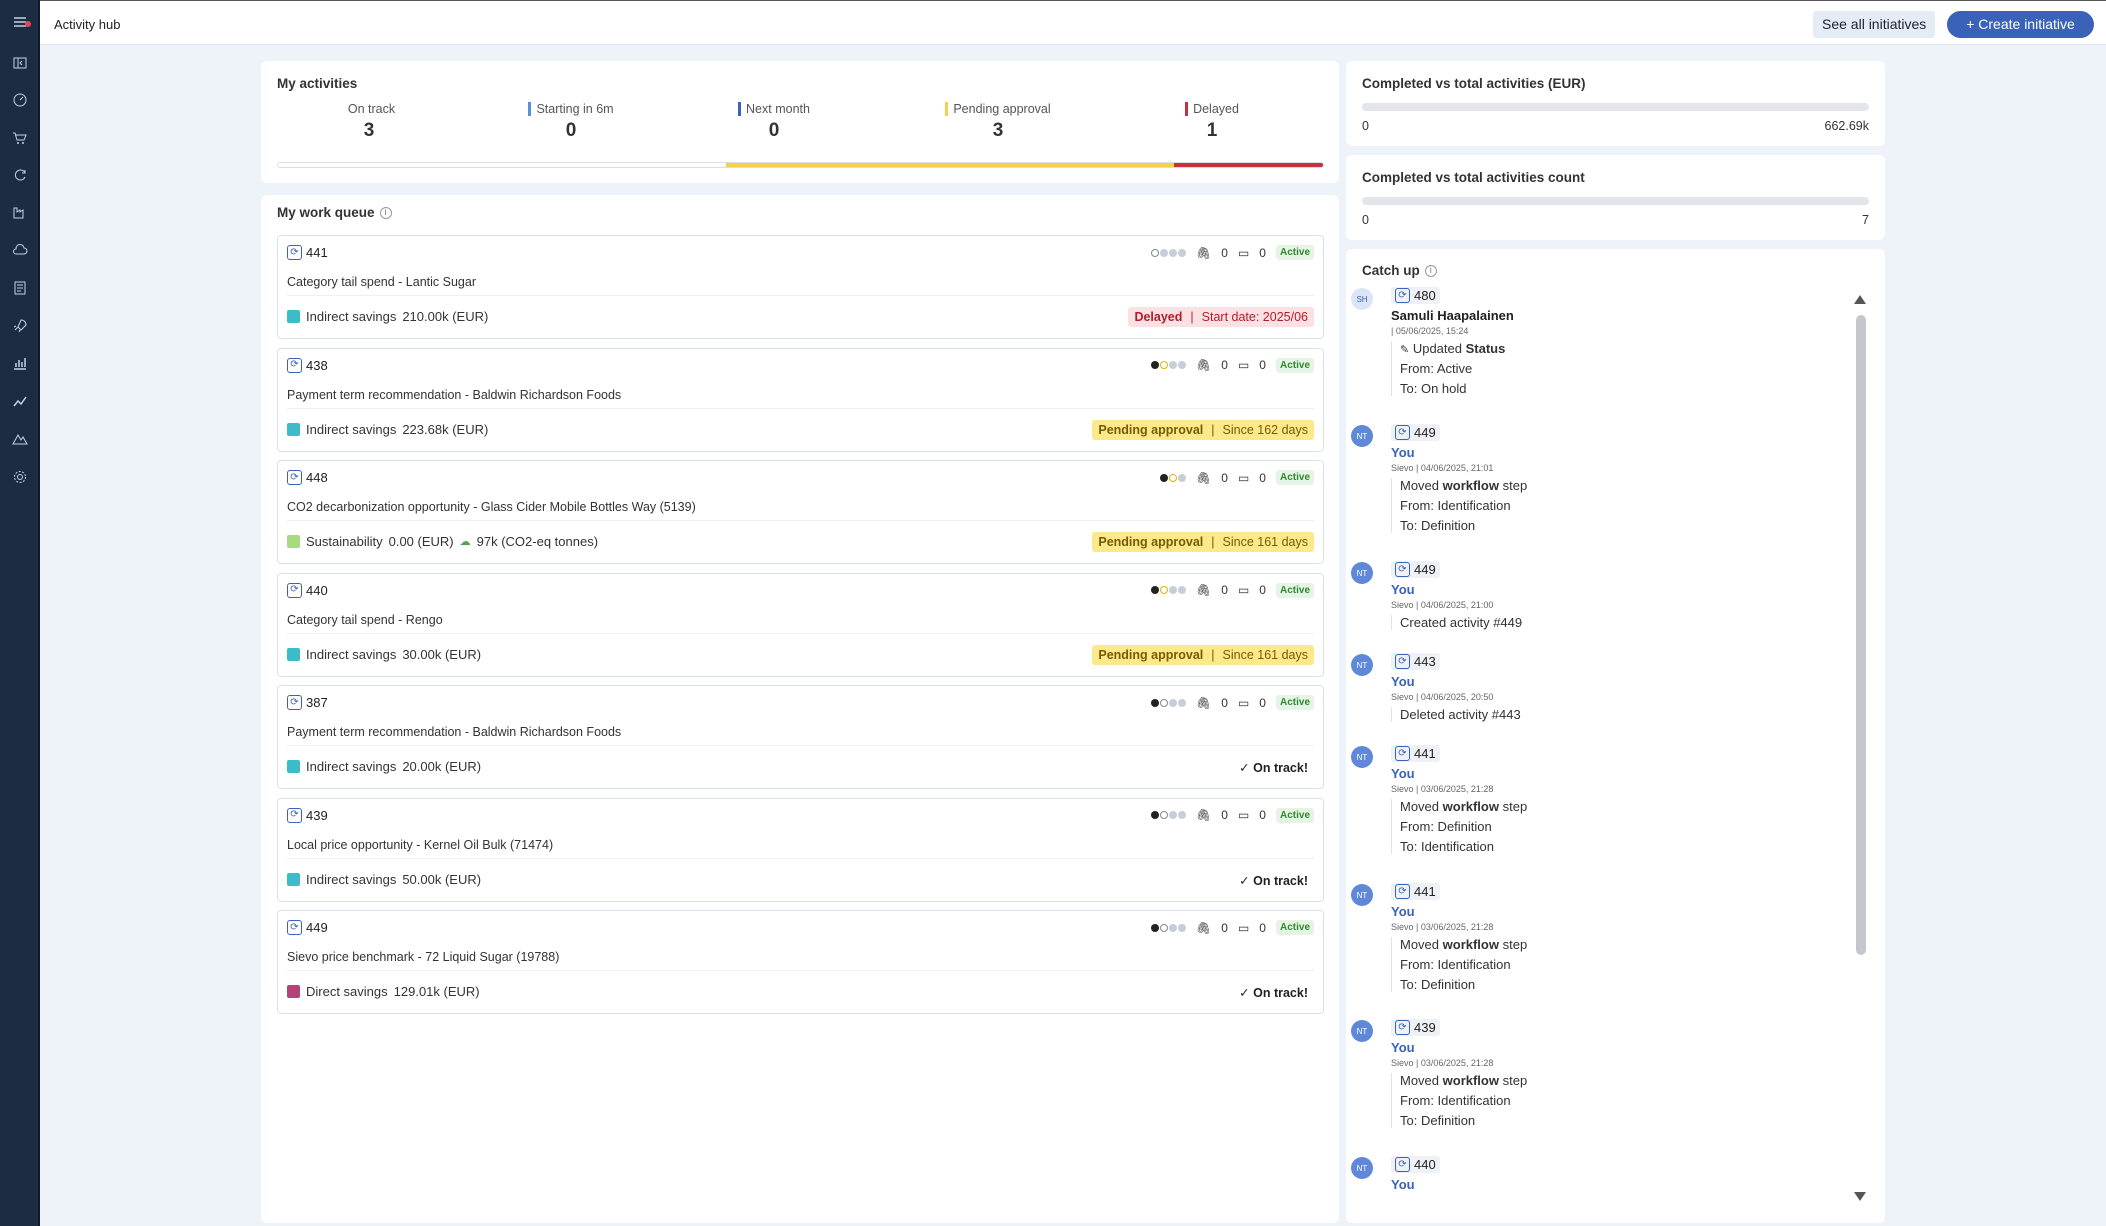 This screenshot has height=1226, width=2106. Describe the element at coordinates (998, 109) in the screenshot. I see `stat-label: Pending approval` at that location.